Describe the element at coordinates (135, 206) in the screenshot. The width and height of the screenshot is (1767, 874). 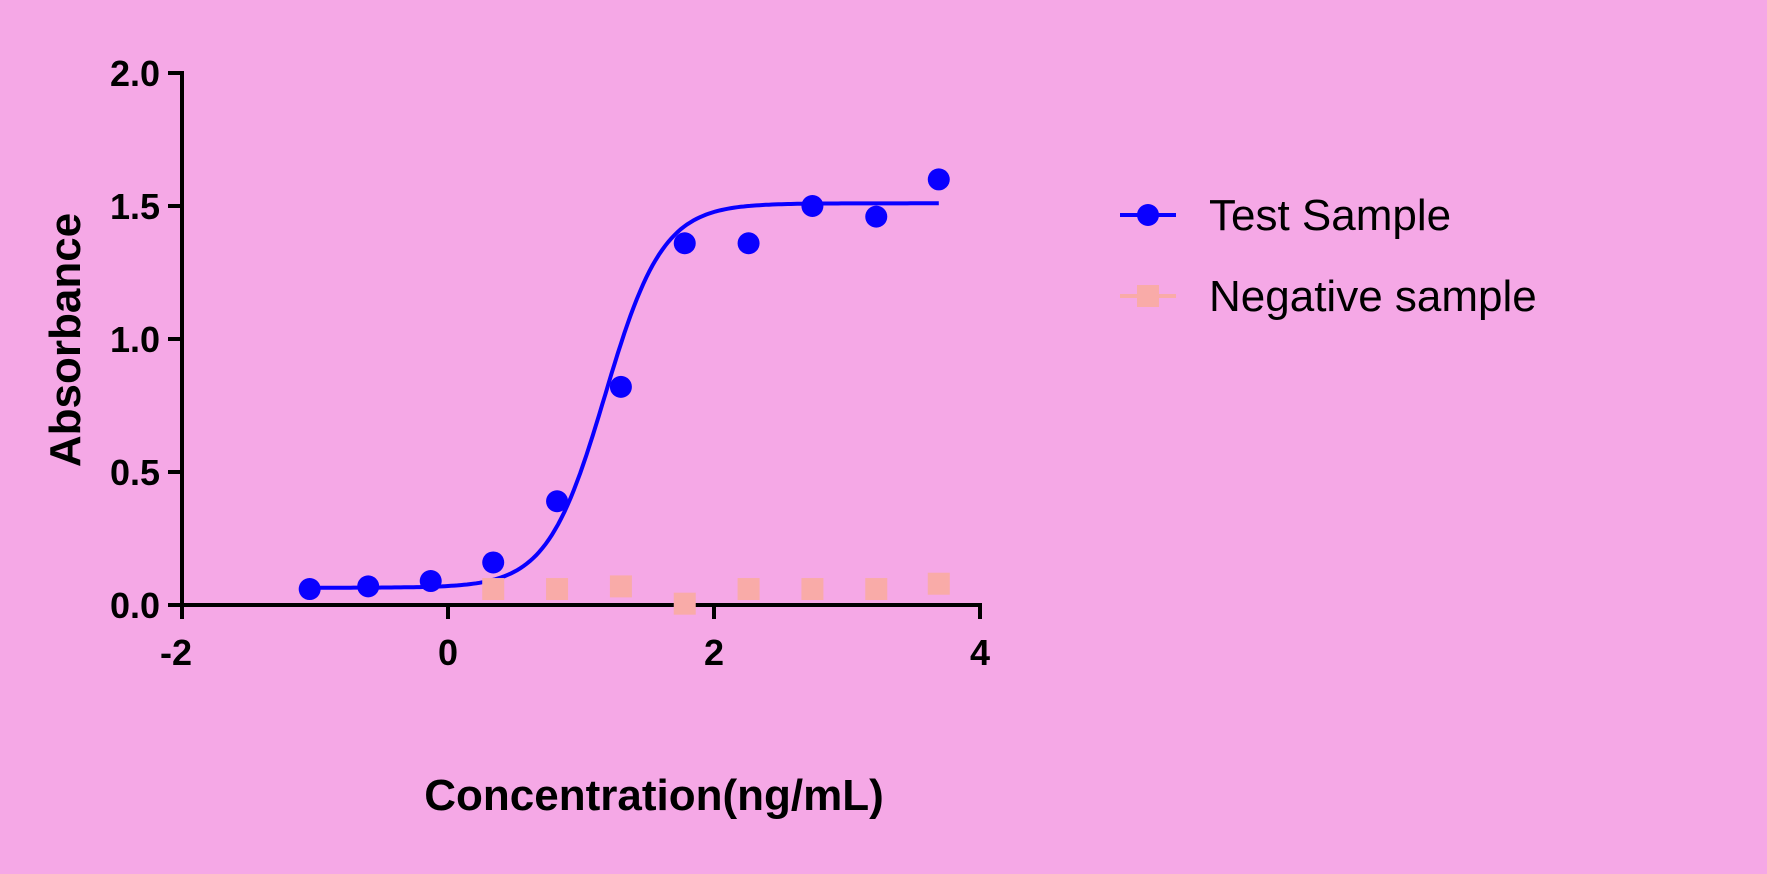
I see `y-tick-label: 1.5` at that location.